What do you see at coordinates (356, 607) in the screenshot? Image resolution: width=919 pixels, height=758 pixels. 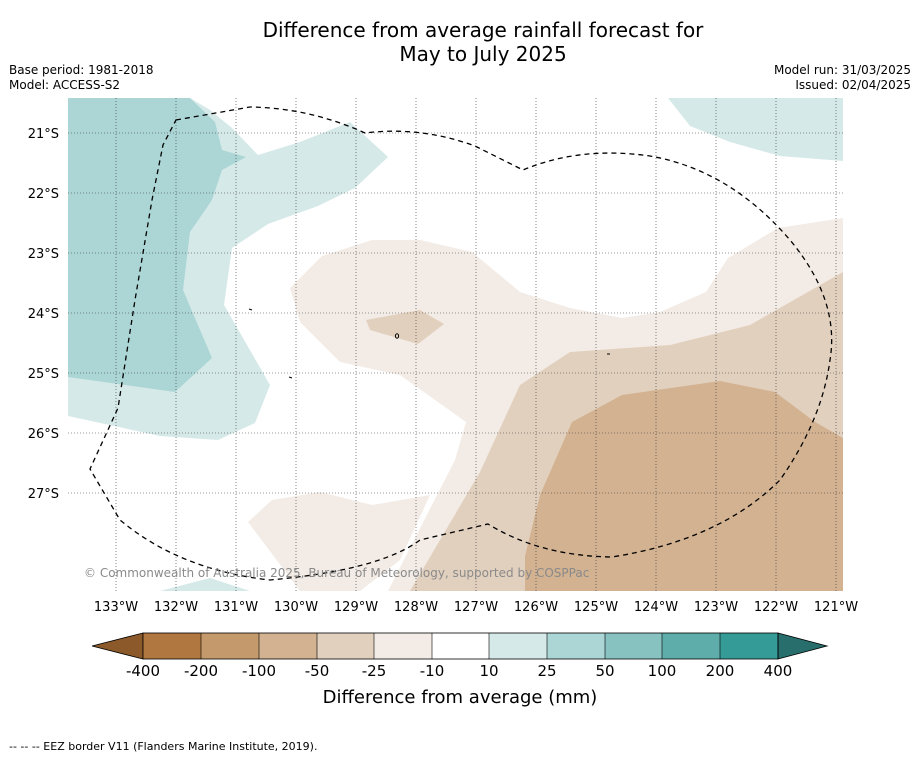 I see `lon-tick-129w: 129°W` at bounding box center [356, 607].